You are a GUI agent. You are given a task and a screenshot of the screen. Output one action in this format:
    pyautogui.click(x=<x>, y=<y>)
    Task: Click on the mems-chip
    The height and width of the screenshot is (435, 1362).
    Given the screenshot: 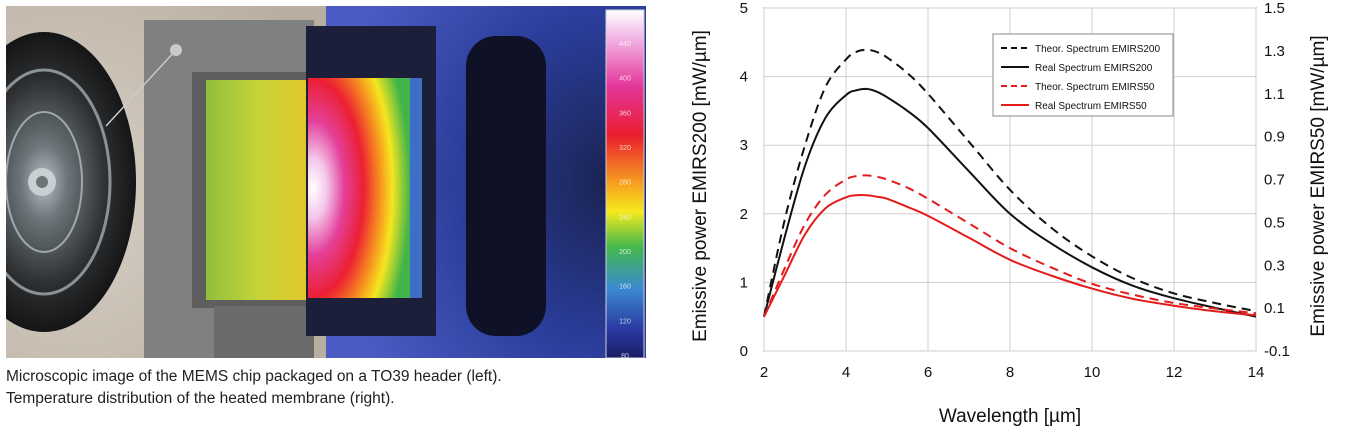 What is the action you would take?
    pyautogui.click(x=209, y=189)
    